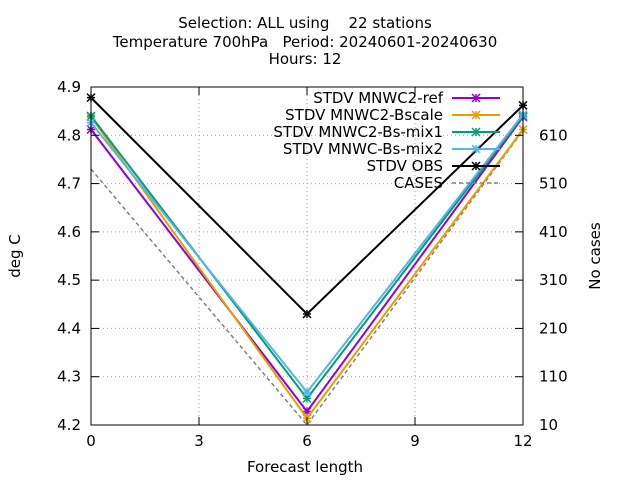  Describe the element at coordinates (199, 441) in the screenshot. I see `x-tick-label: 3` at that location.